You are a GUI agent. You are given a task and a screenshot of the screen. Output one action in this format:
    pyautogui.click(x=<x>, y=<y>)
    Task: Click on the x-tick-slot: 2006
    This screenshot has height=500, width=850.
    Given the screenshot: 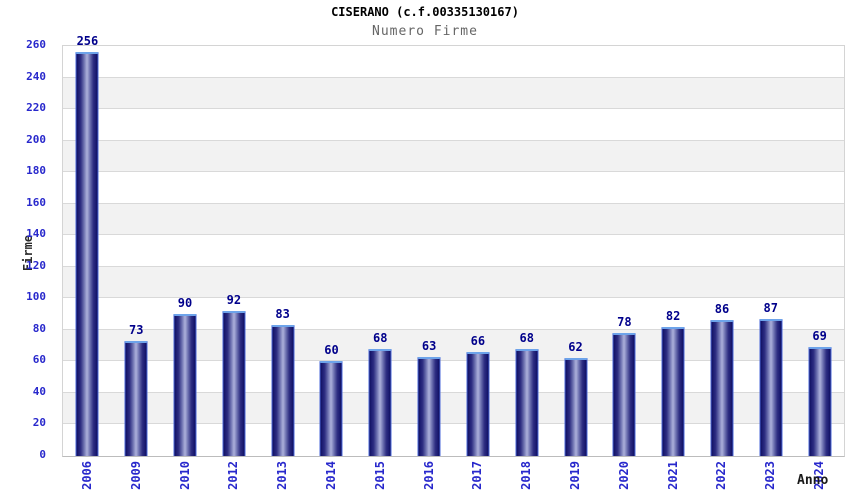 What is the action you would take?
    pyautogui.click(x=87, y=478)
    